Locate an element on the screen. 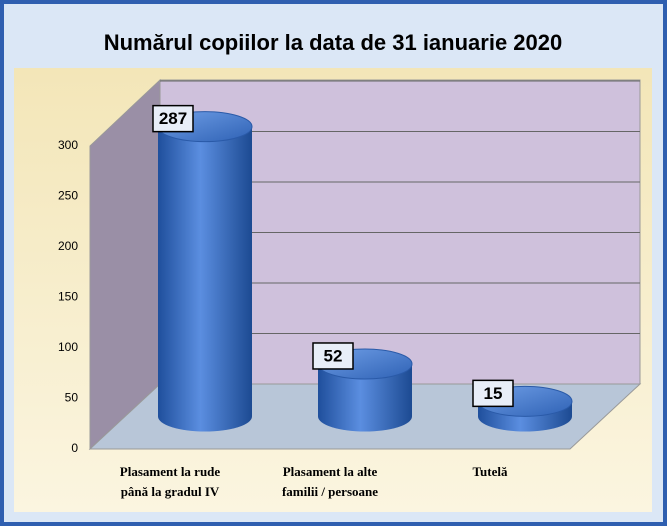  value-label: 15 is located at coordinates (493, 393).